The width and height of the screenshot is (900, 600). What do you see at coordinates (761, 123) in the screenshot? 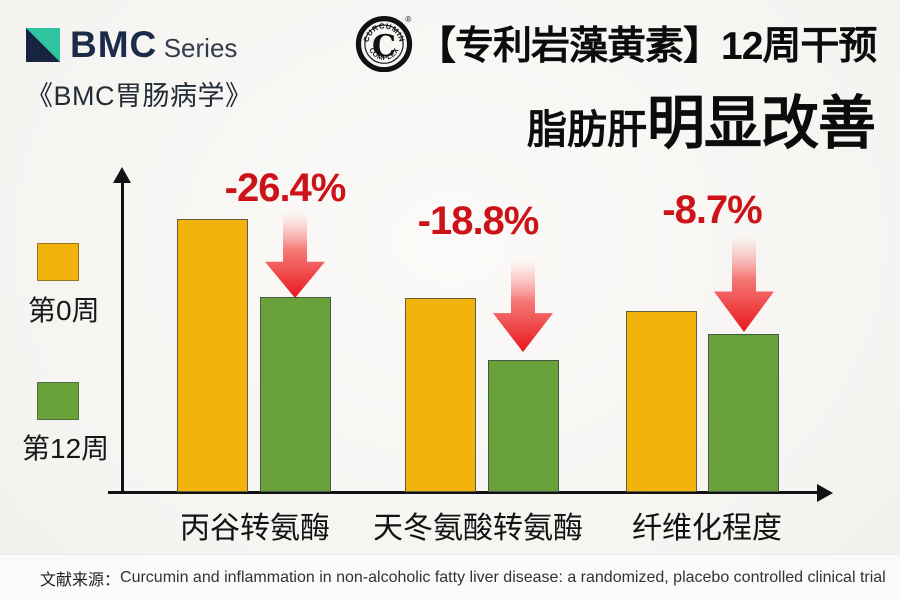
I see `title-line2-emphasis: 明显改善` at bounding box center [761, 123].